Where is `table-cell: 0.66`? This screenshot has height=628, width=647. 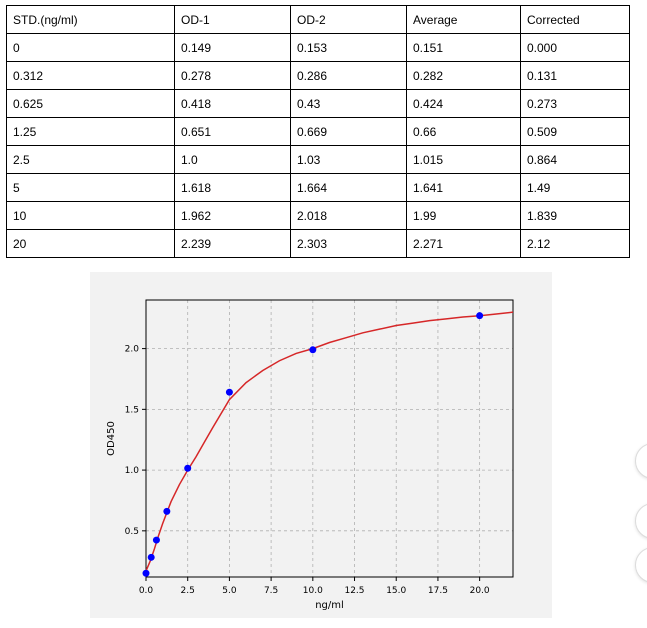
table-cell: 0.66 is located at coordinates (463, 131).